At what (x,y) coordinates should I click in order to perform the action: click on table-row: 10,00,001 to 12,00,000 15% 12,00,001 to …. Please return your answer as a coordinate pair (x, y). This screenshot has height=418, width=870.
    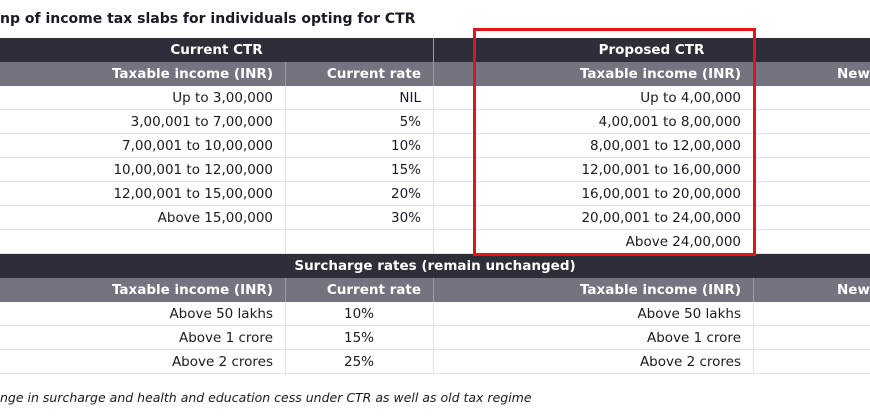
    Looking at the image, I should click on (435, 170).